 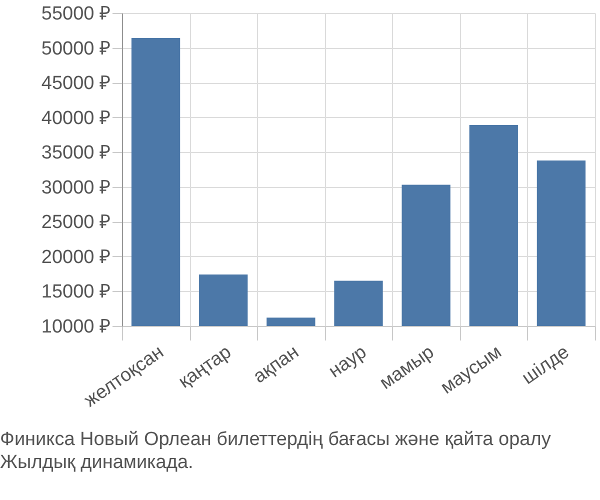 I want to click on y-tick-label: 25000 ₽, so click(x=75, y=223).